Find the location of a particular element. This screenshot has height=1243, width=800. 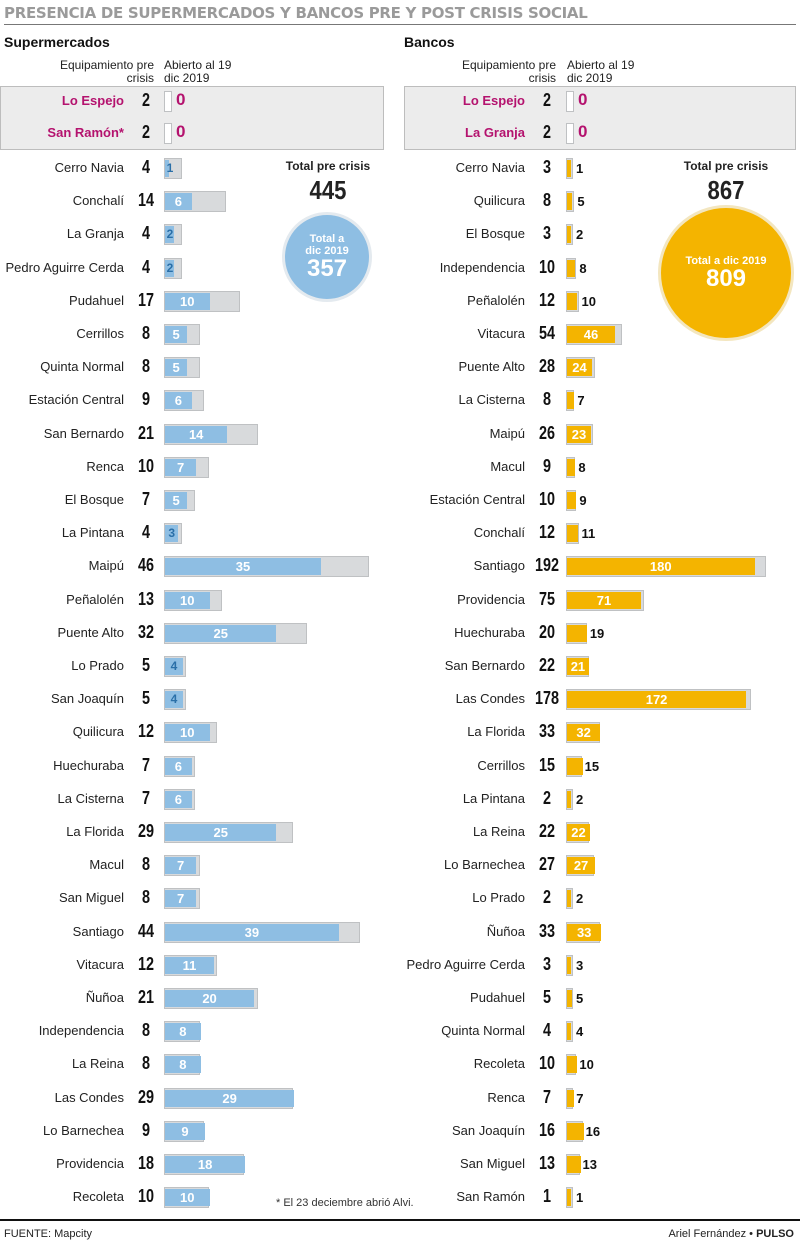

pre-crisis-value: 21 is located at coordinates (146, 432).